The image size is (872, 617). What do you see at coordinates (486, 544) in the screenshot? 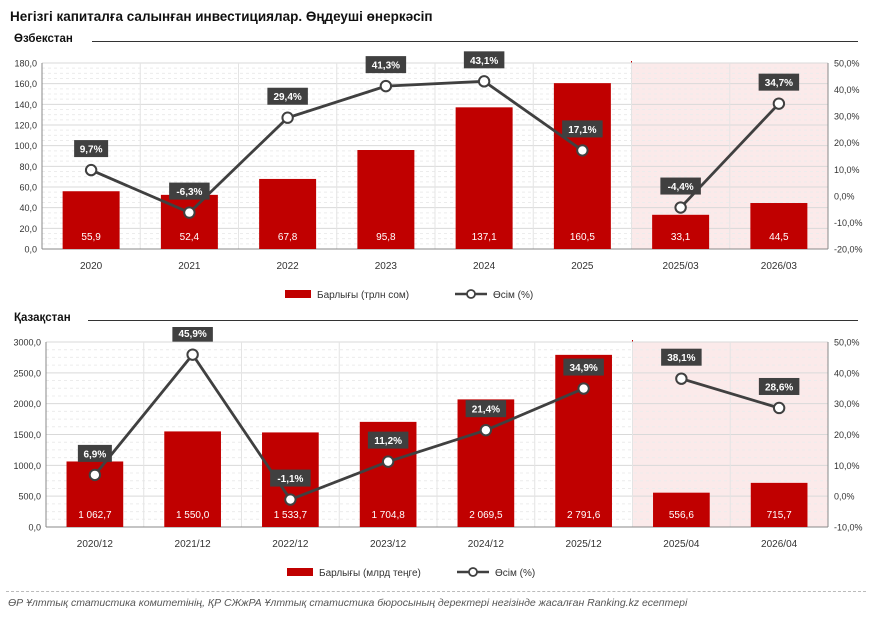
I see `x-axis-tick-label: 2024/12` at bounding box center [486, 544].